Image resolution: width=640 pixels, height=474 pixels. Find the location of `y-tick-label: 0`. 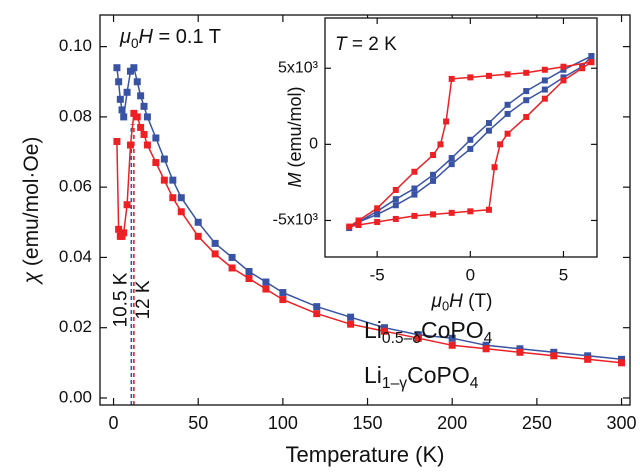

y-tick-label: 0 is located at coordinates (313, 144).